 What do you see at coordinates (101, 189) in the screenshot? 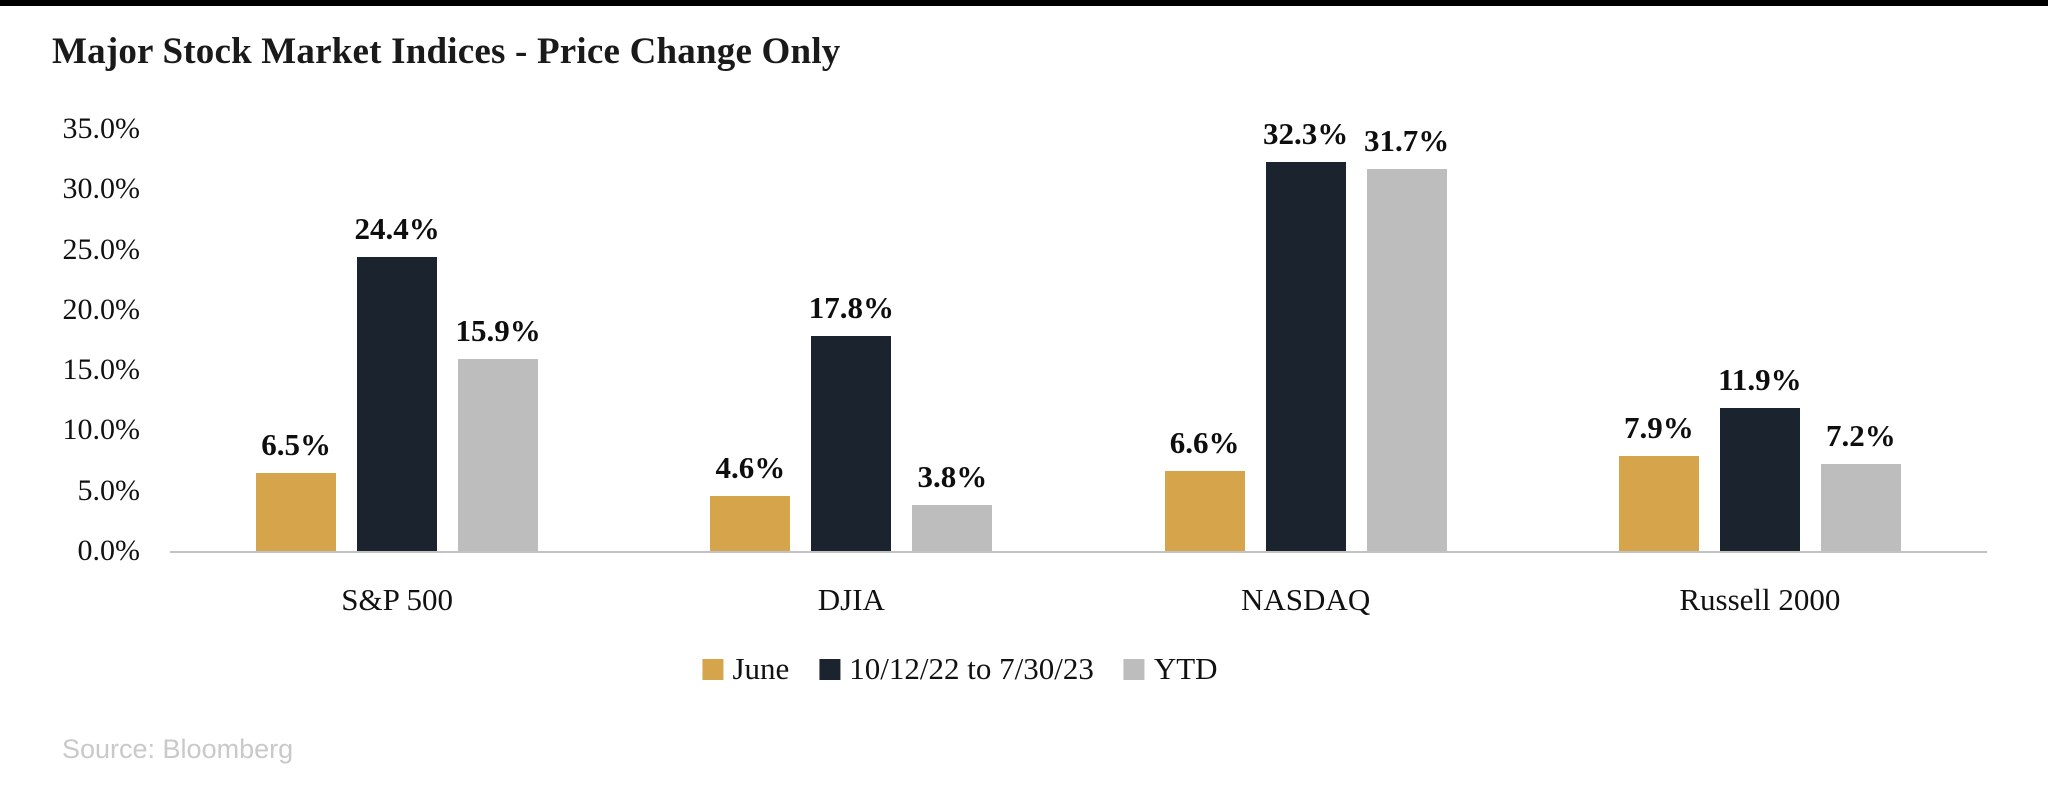
I see `y-axis-tick-label: 30.0%` at bounding box center [101, 189].